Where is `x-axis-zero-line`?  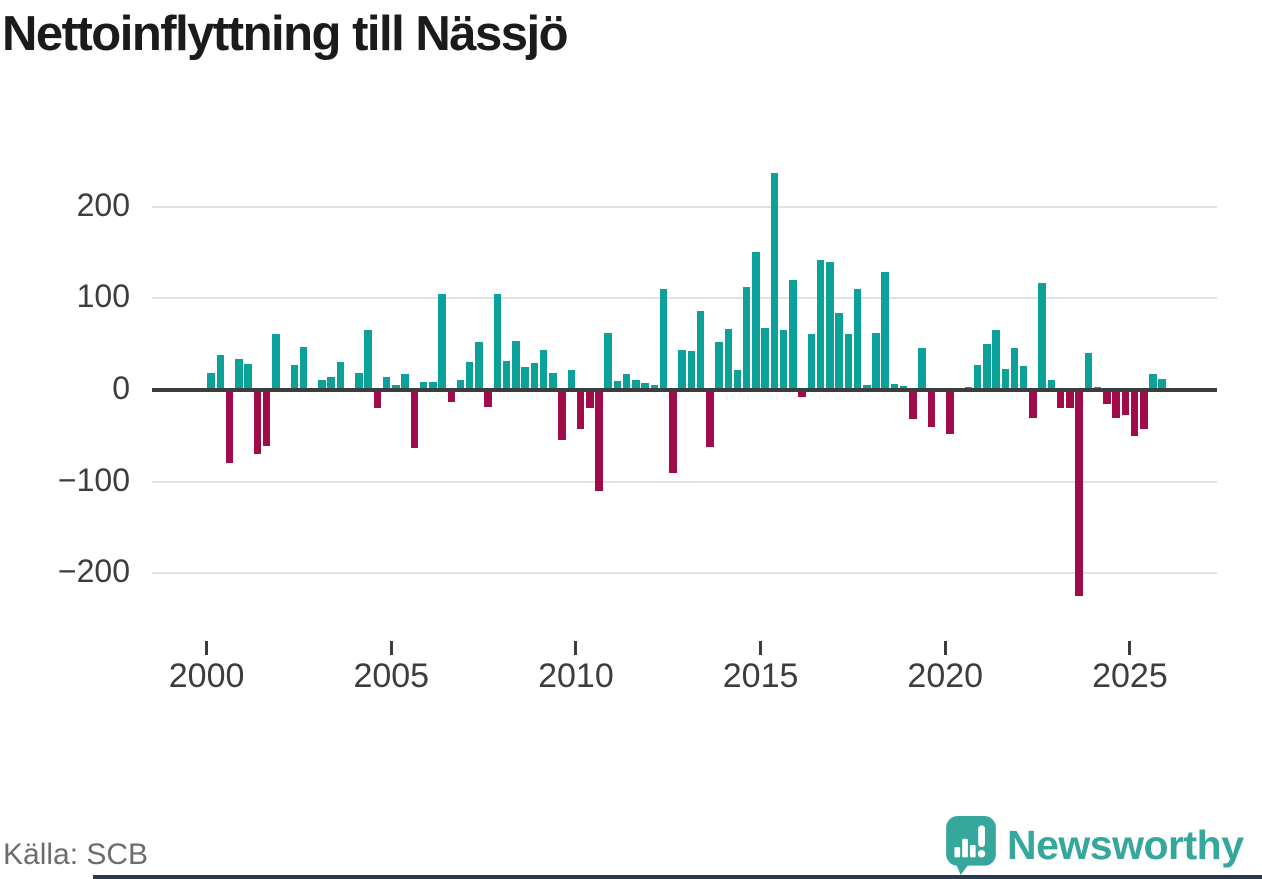 x-axis-zero-line is located at coordinates (684, 390).